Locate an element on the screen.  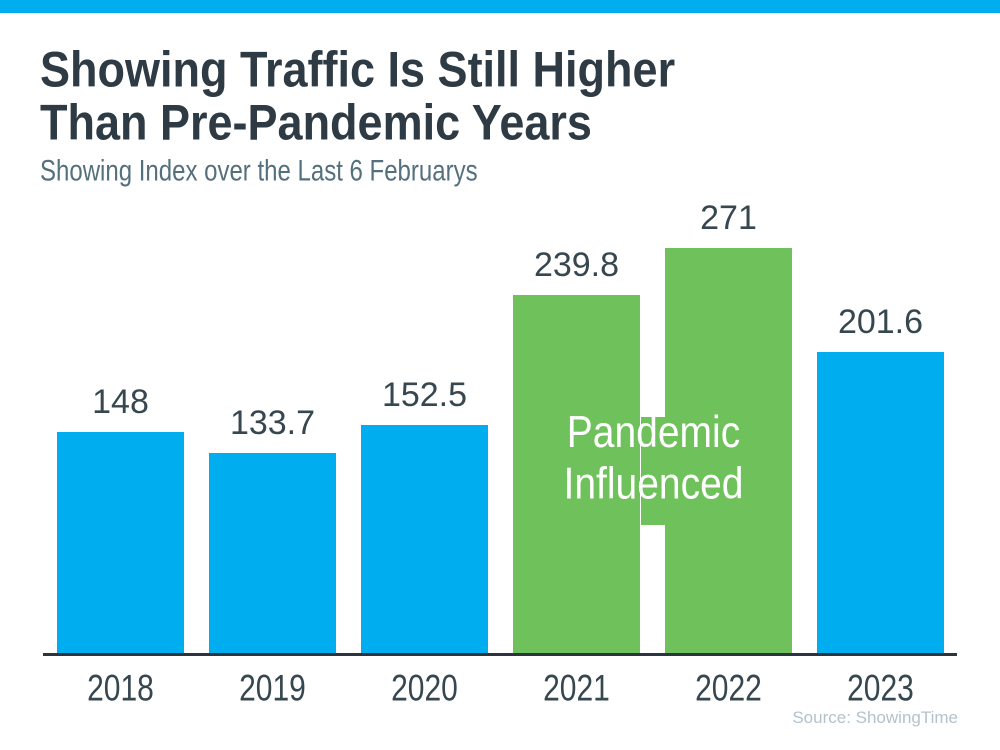
x-axis-label-2019: 2019 is located at coordinates (272, 689).